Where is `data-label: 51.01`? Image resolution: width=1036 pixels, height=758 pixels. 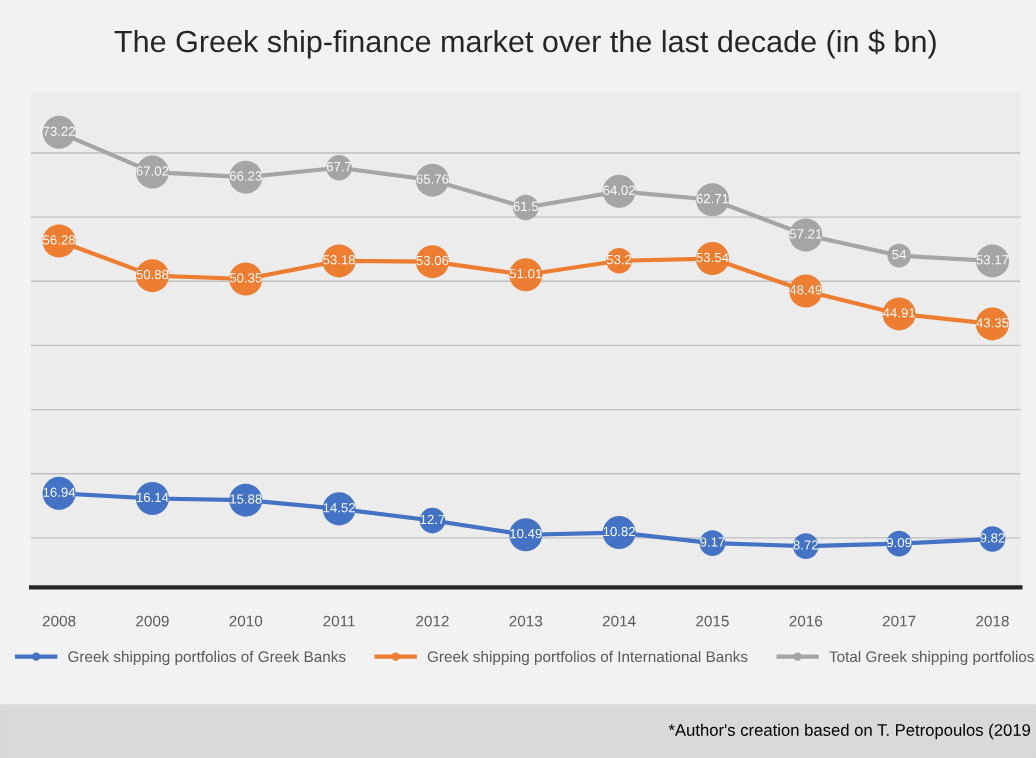 data-label: 51.01 is located at coordinates (525, 274).